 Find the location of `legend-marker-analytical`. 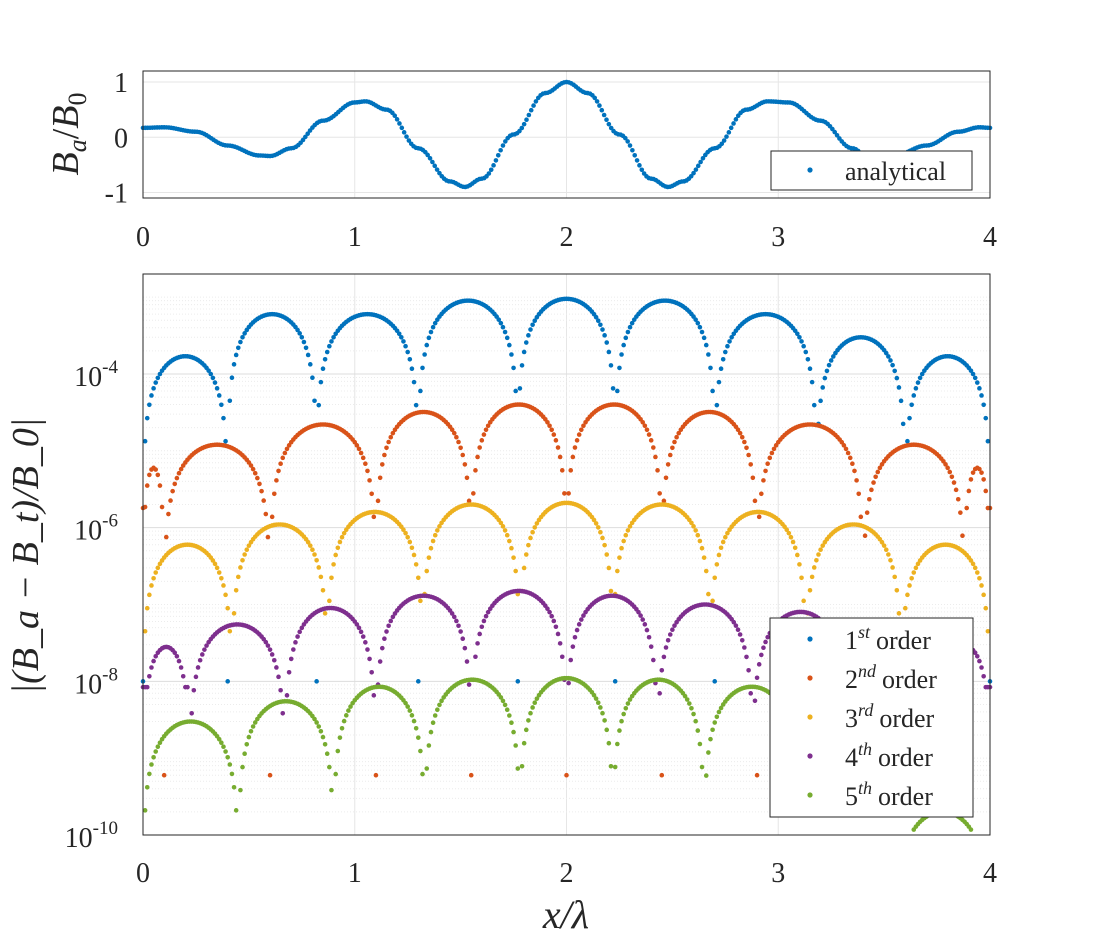

legend-marker-analytical is located at coordinates (810, 170).